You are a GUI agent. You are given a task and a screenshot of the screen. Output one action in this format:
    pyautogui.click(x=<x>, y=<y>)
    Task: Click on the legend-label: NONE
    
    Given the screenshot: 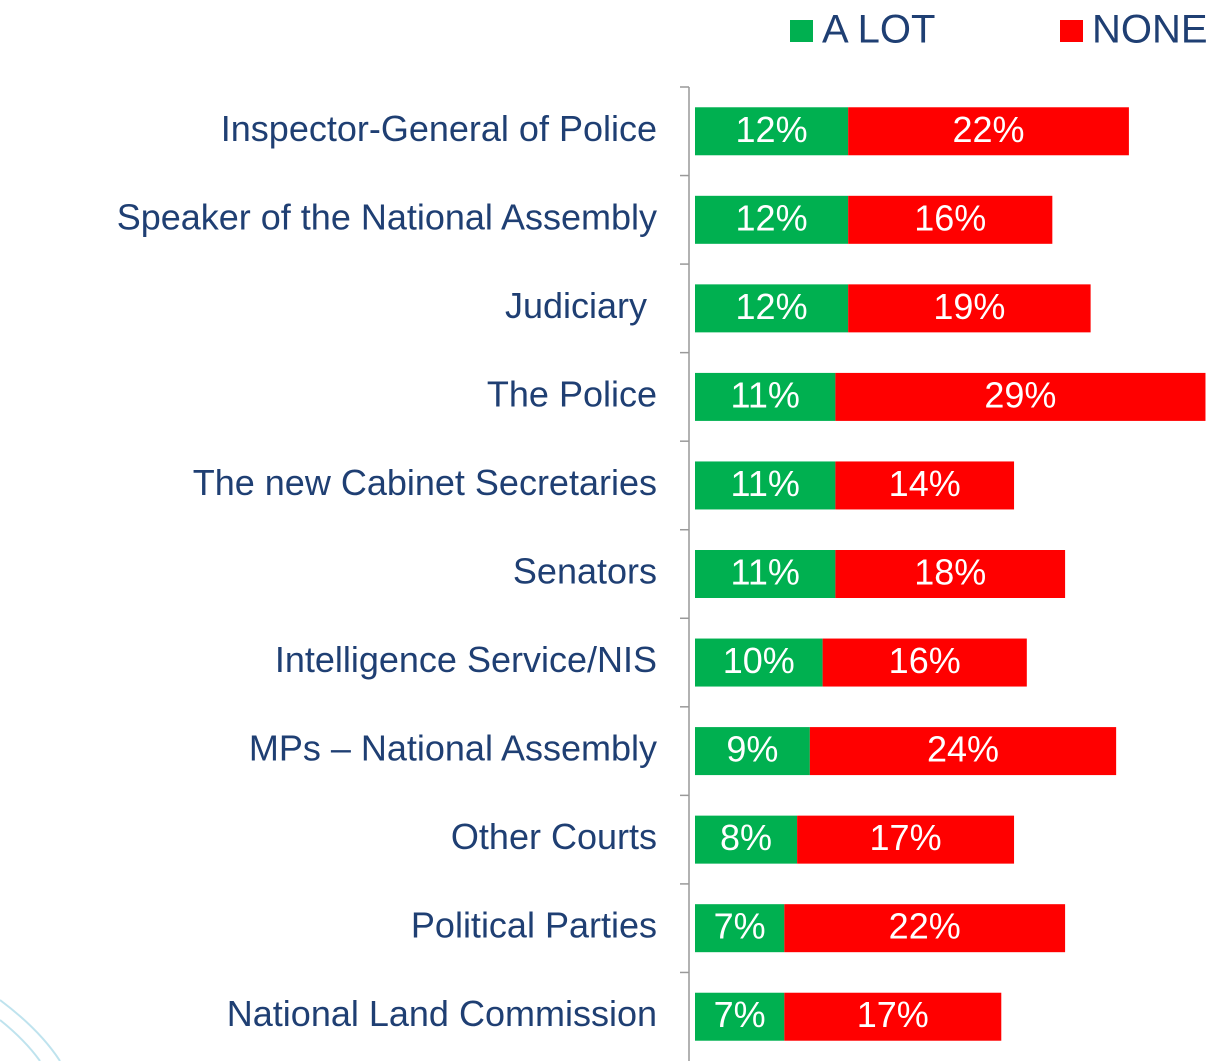 What is the action you would take?
    pyautogui.click(x=1150, y=30)
    